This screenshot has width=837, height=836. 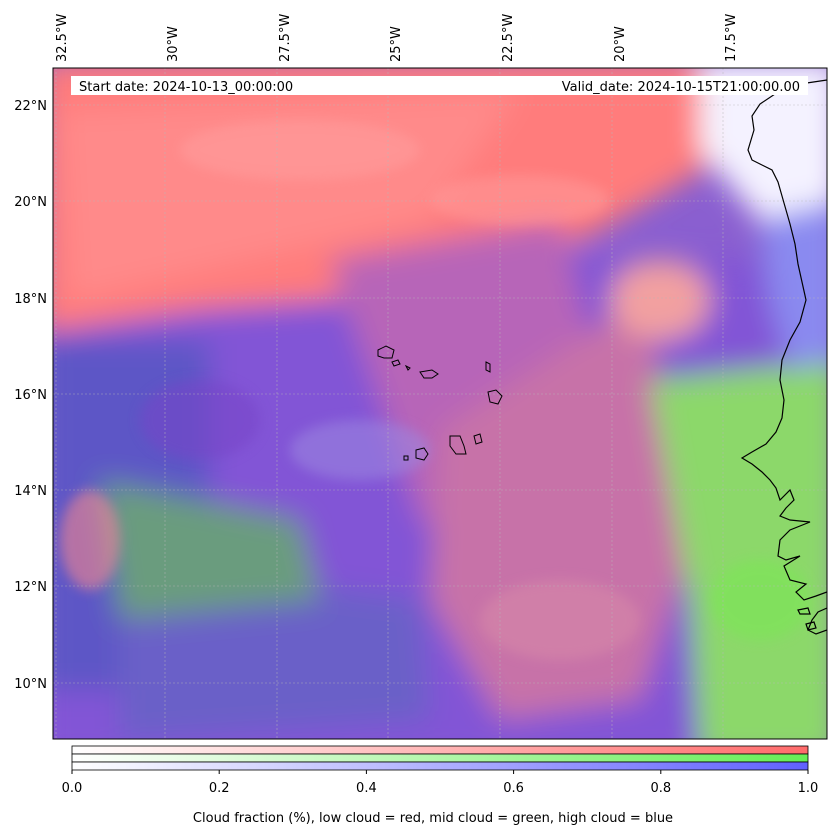 What do you see at coordinates (513, 788) in the screenshot?
I see `colorbar-tick-label: 0.6` at bounding box center [513, 788].